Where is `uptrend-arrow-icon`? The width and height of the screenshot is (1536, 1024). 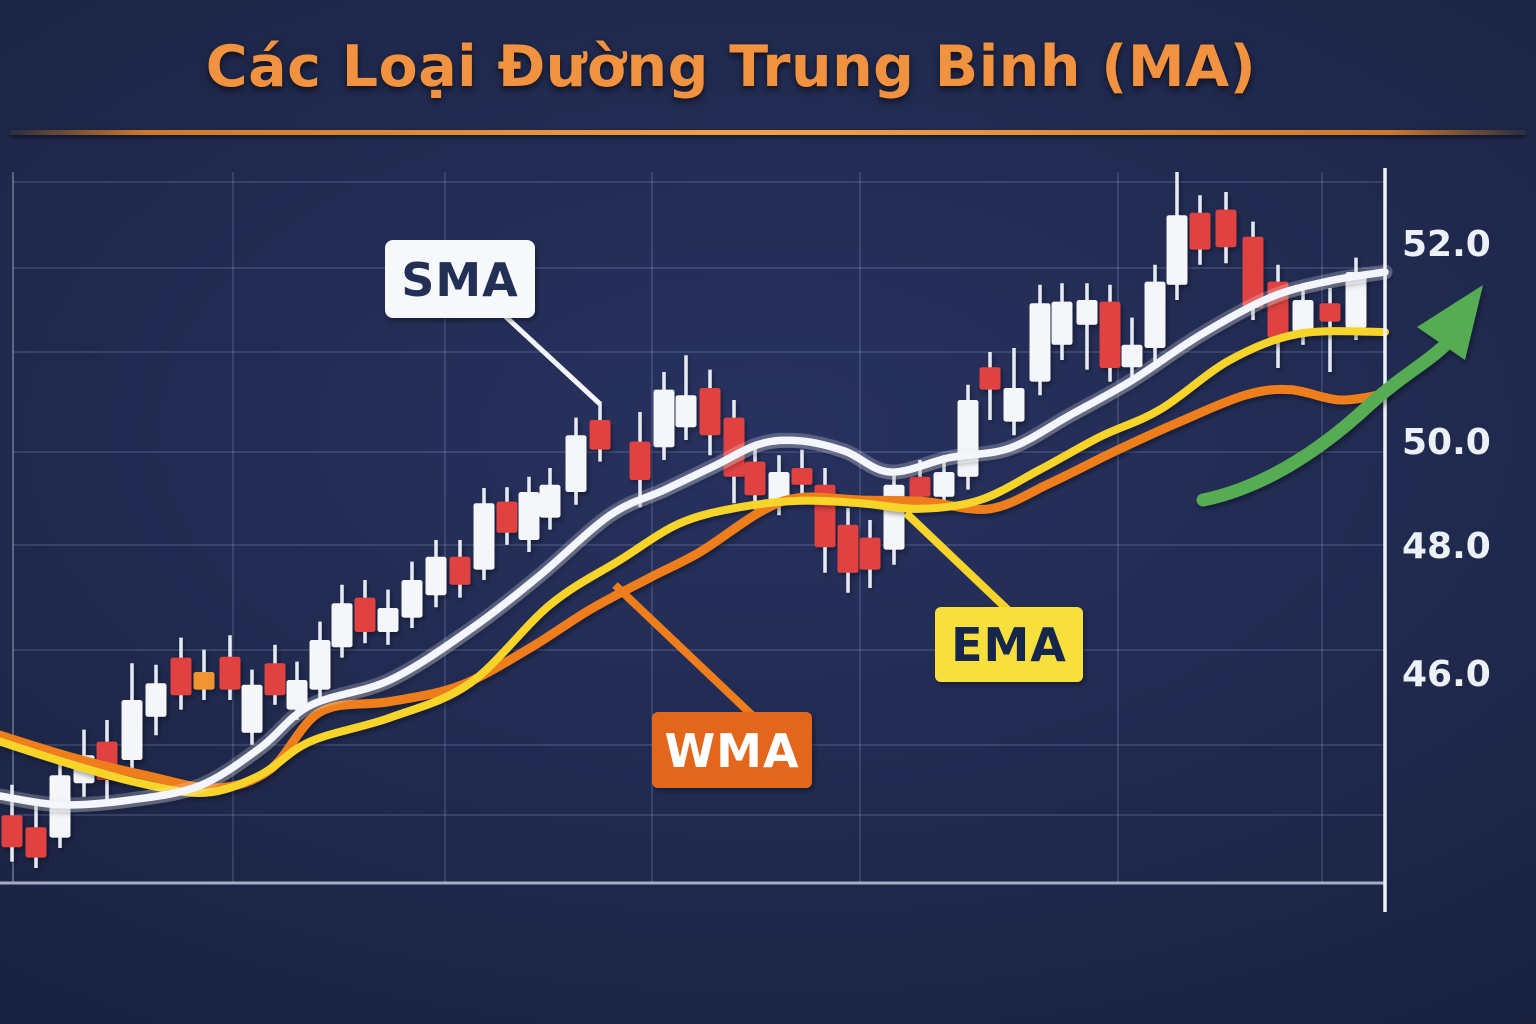 uptrend-arrow-icon is located at coordinates (1339, 396).